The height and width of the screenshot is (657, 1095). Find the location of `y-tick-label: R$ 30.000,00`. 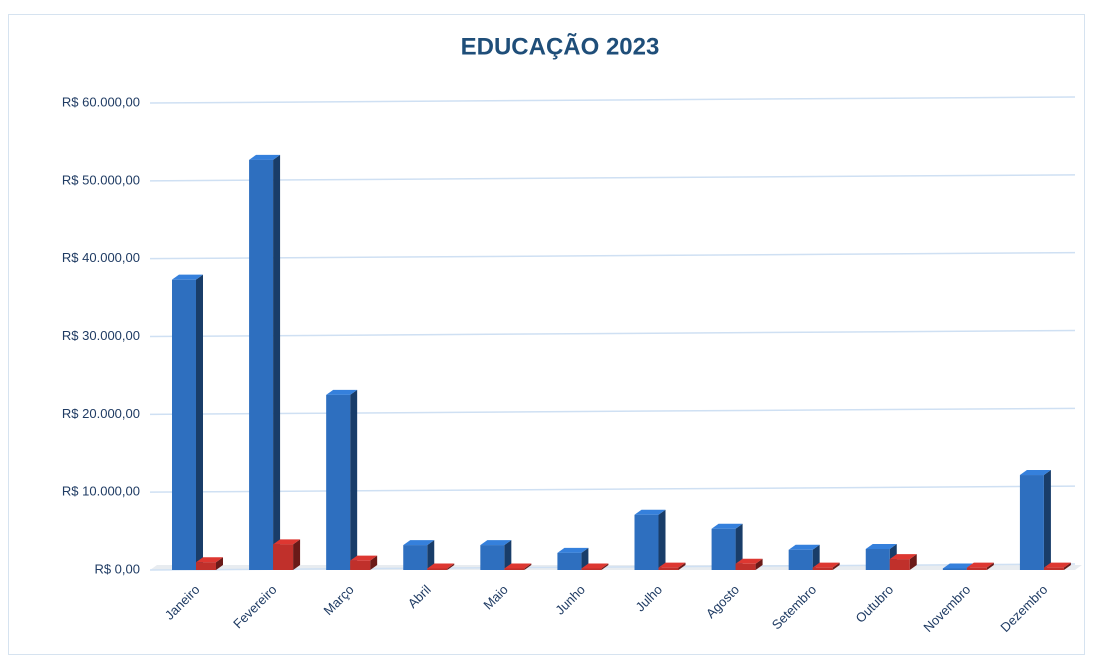

y-tick-label: R$ 30.000,00 is located at coordinates (101, 335).